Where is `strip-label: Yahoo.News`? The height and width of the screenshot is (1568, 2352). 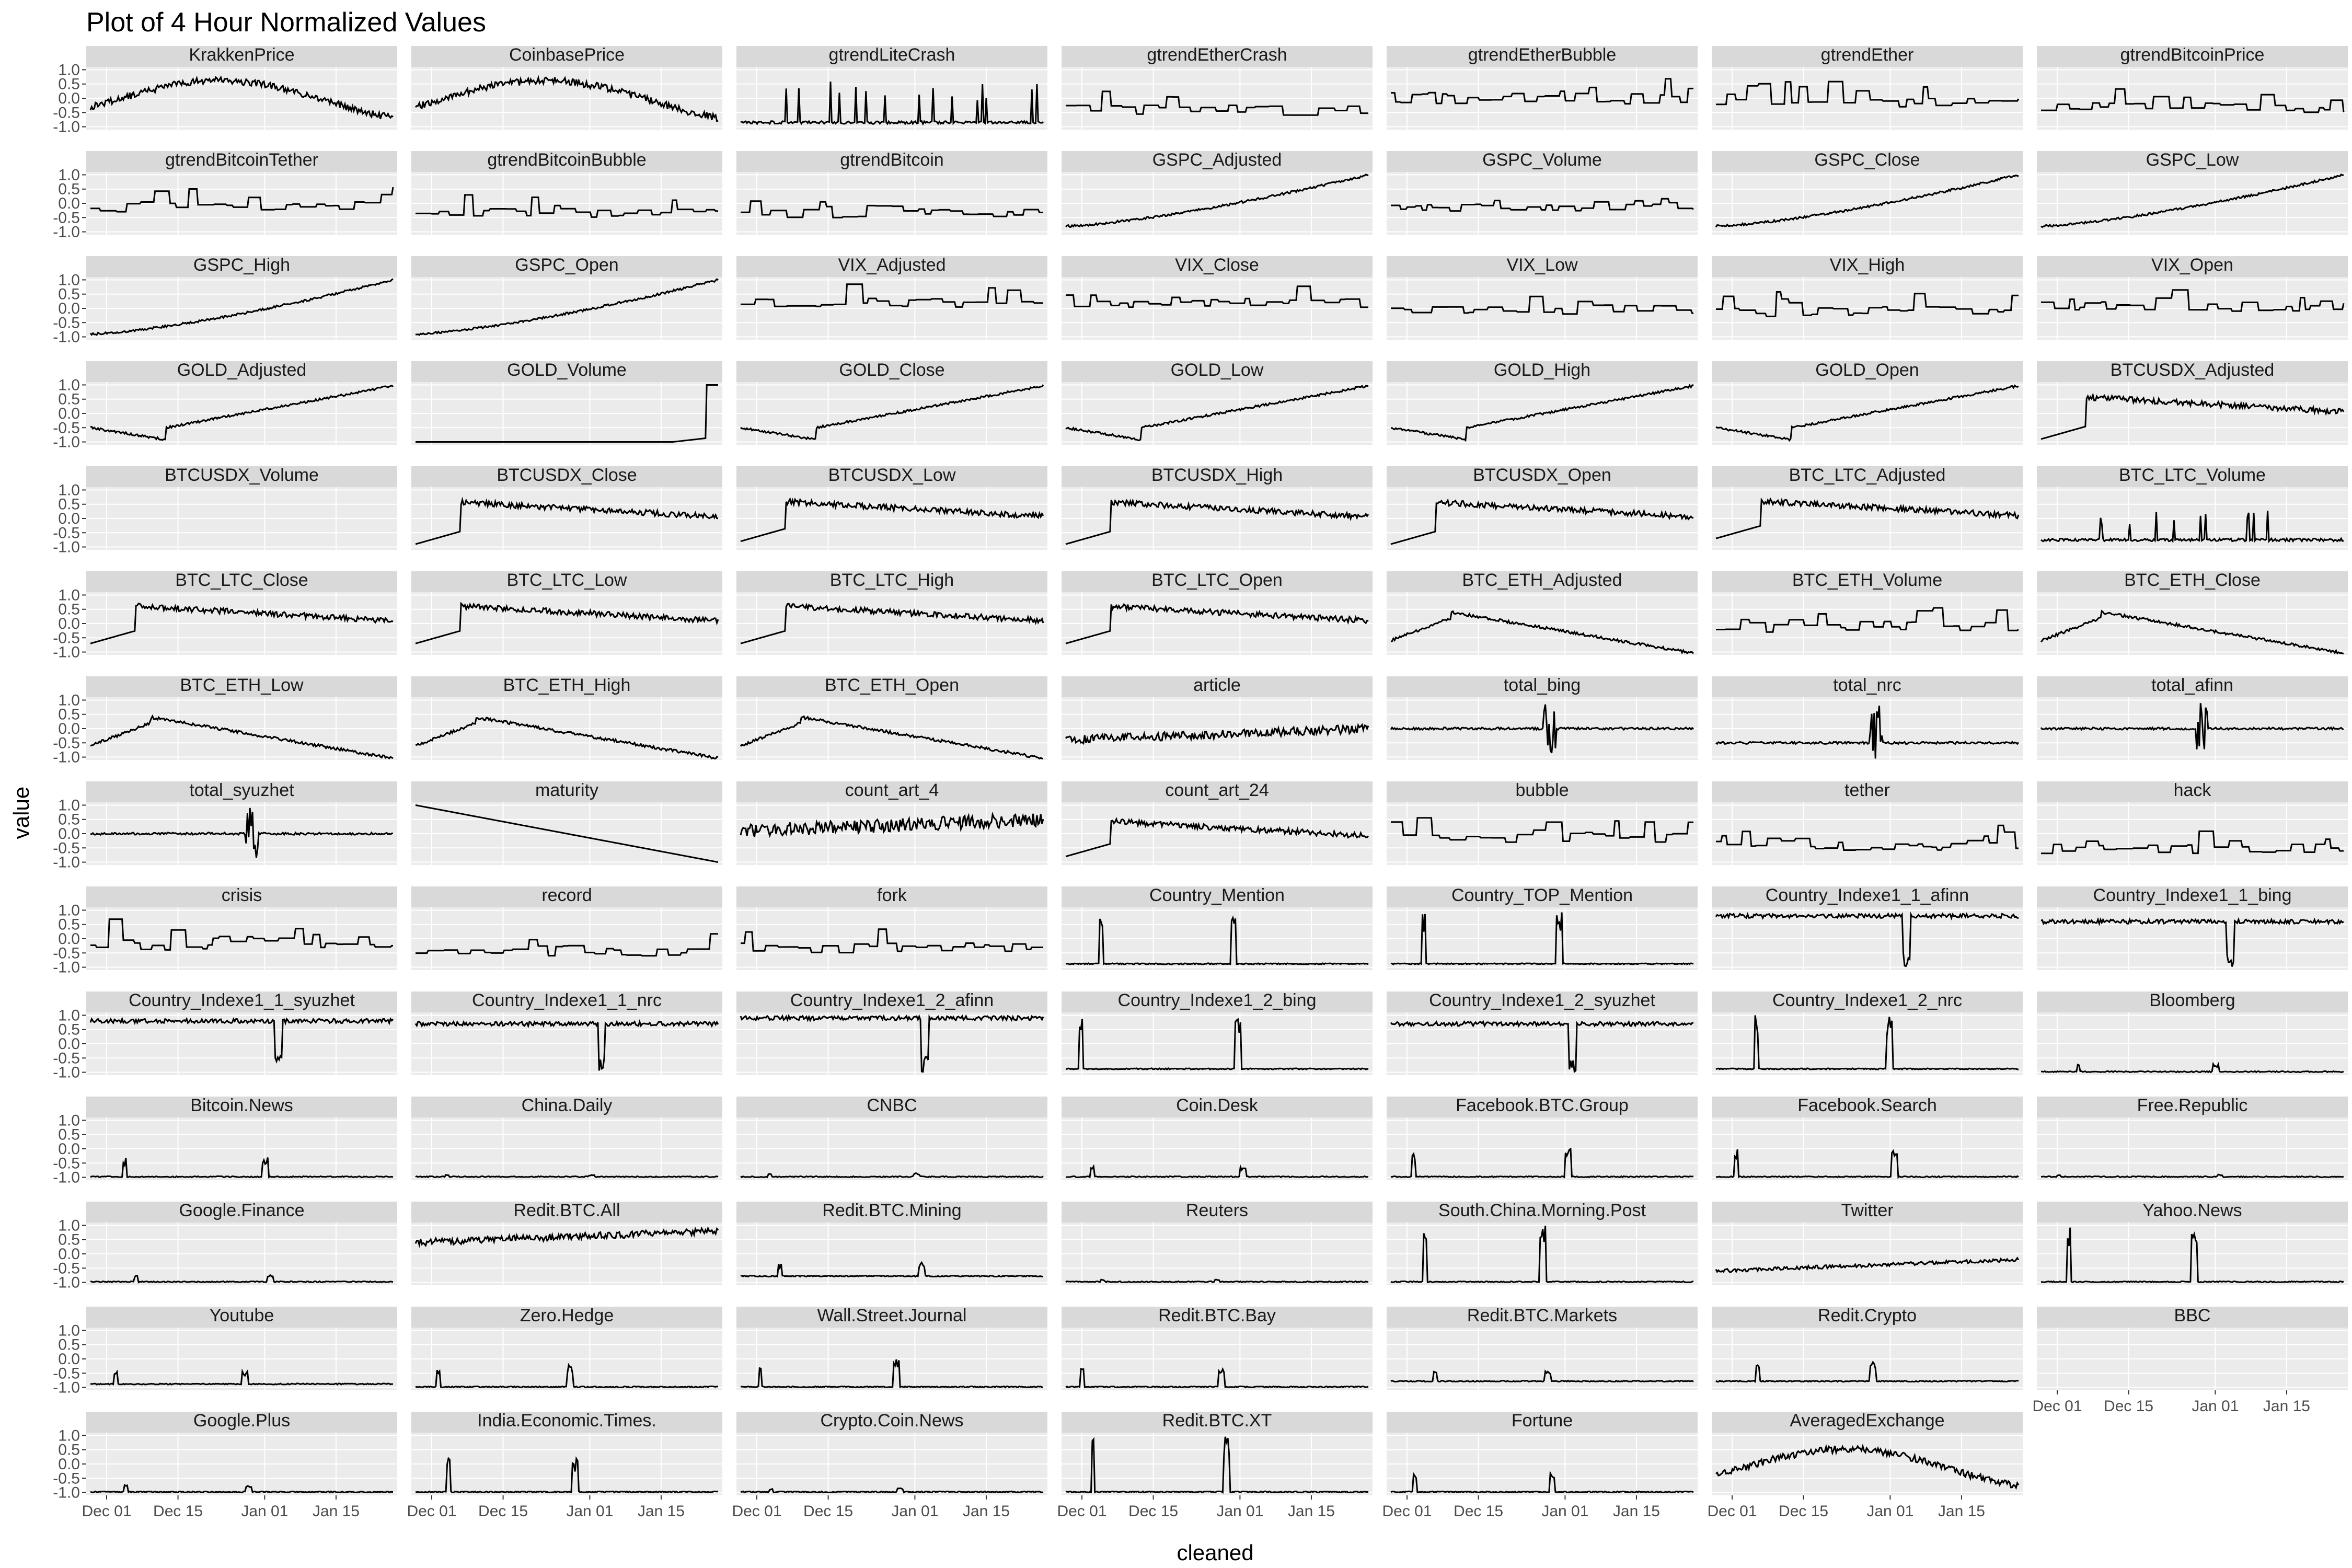
strip-label: Yahoo.News is located at coordinates (2192, 1210).